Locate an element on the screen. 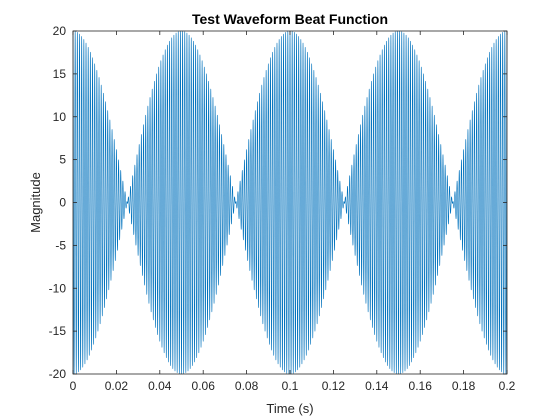 This screenshot has height=420, width=560. x-tick-label: 0.18 is located at coordinates (464, 386).